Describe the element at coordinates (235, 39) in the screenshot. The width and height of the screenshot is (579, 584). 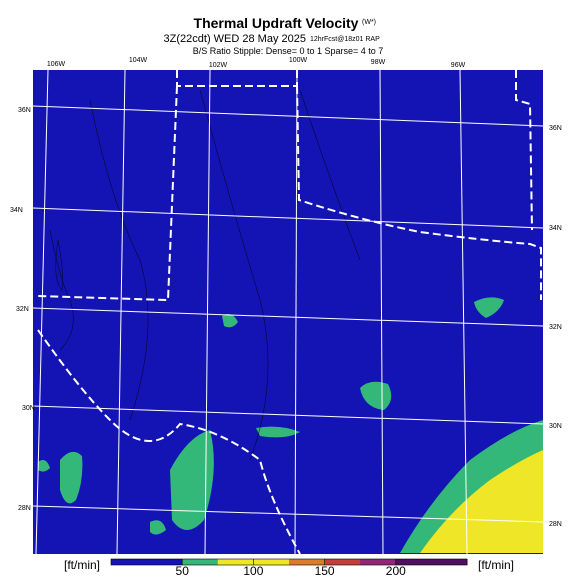
I see `subtitle: 3Z(22cdt) WED 28 May 2025` at that location.